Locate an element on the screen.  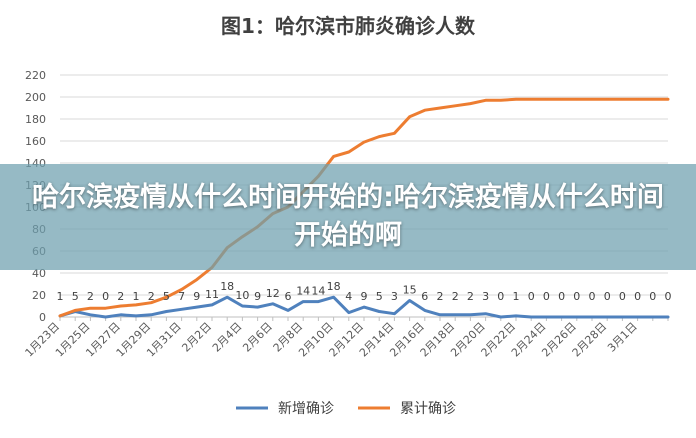
data-label: 12 is located at coordinates (273, 293).